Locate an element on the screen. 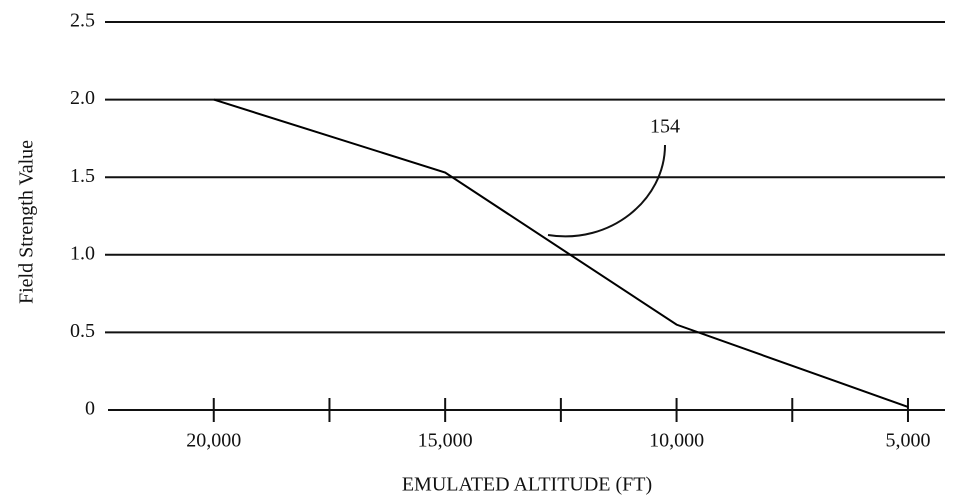 Image resolution: width=958 pixels, height=502 pixels. y-tick-label: 0.5 is located at coordinates (82, 331).